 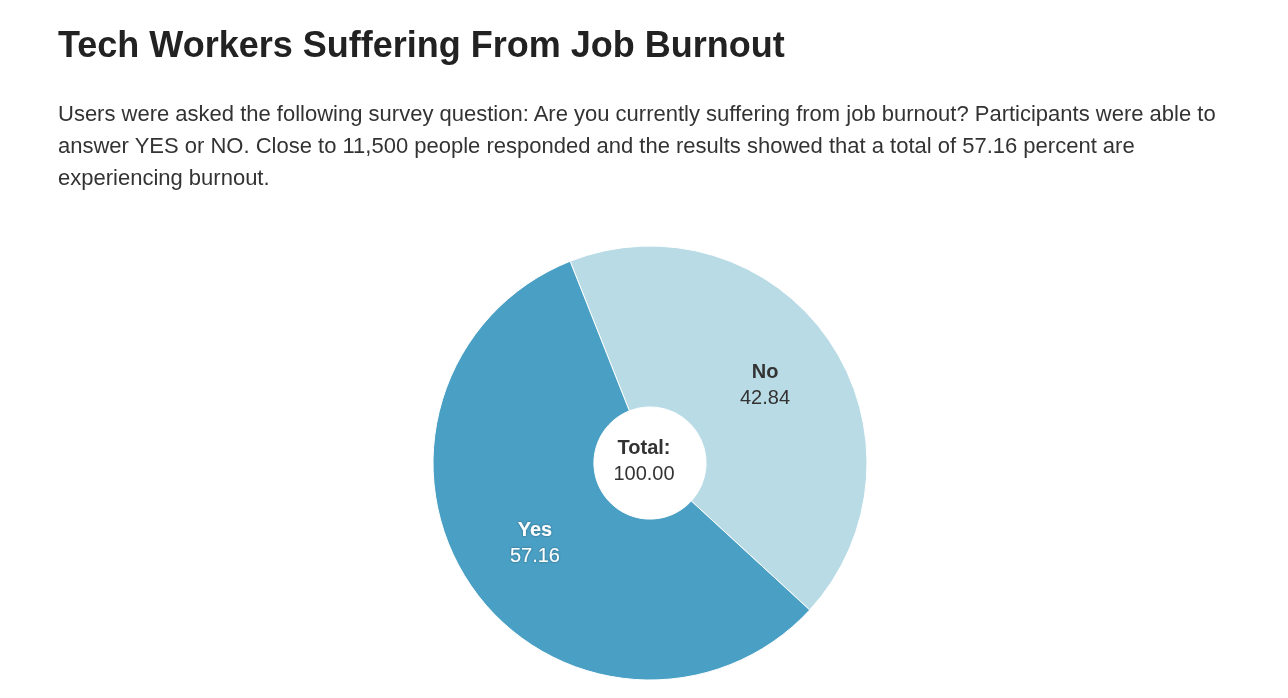 I want to click on data-label: 57.16, so click(x=534, y=555).